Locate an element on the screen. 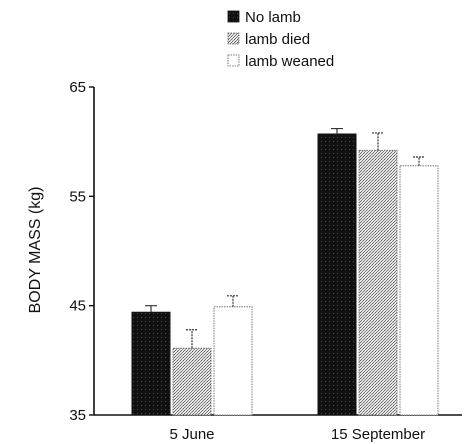 Image resolution: width=468 pixels, height=444 pixels. bar-no-lamb-september is located at coordinates (337, 274).